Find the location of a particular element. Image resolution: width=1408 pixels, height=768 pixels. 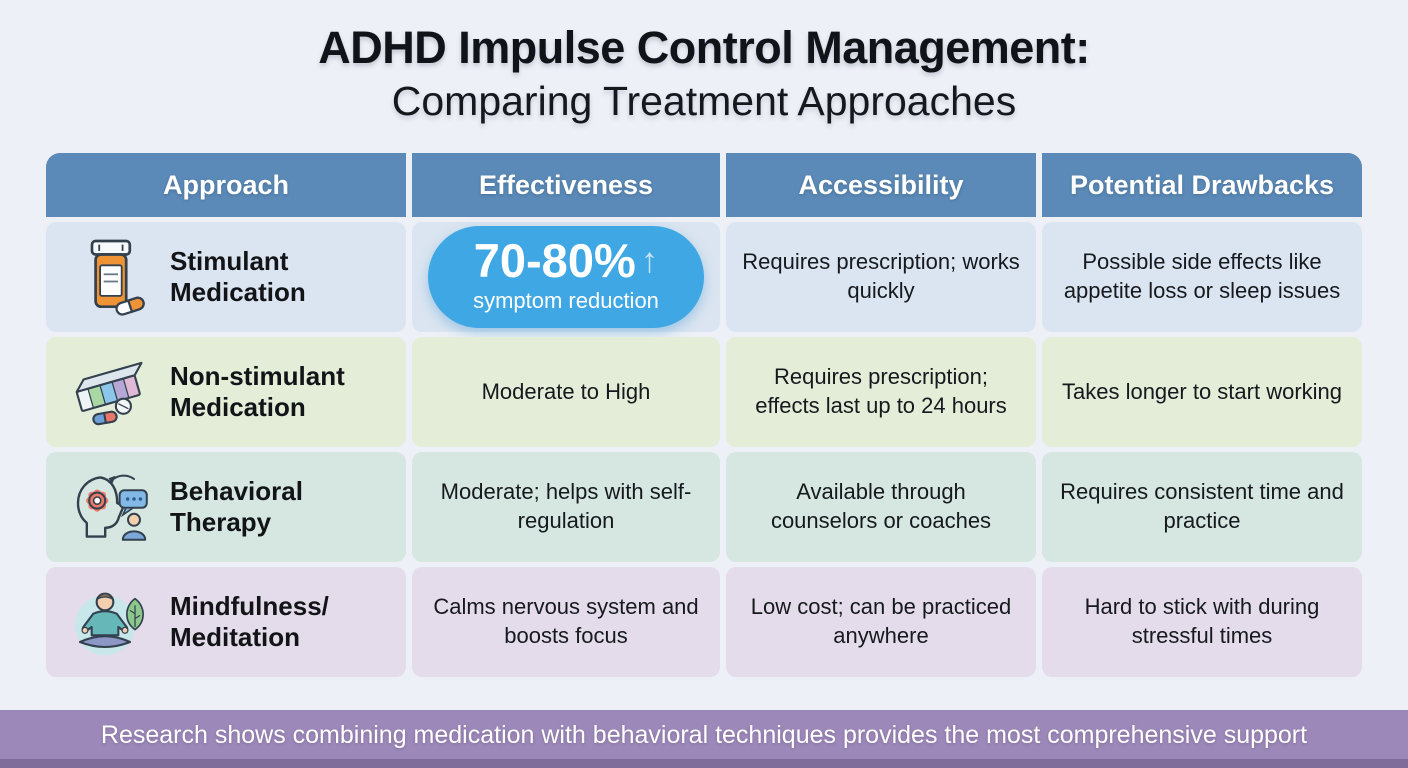

behavioral-therapy-icon is located at coordinates (110, 507).